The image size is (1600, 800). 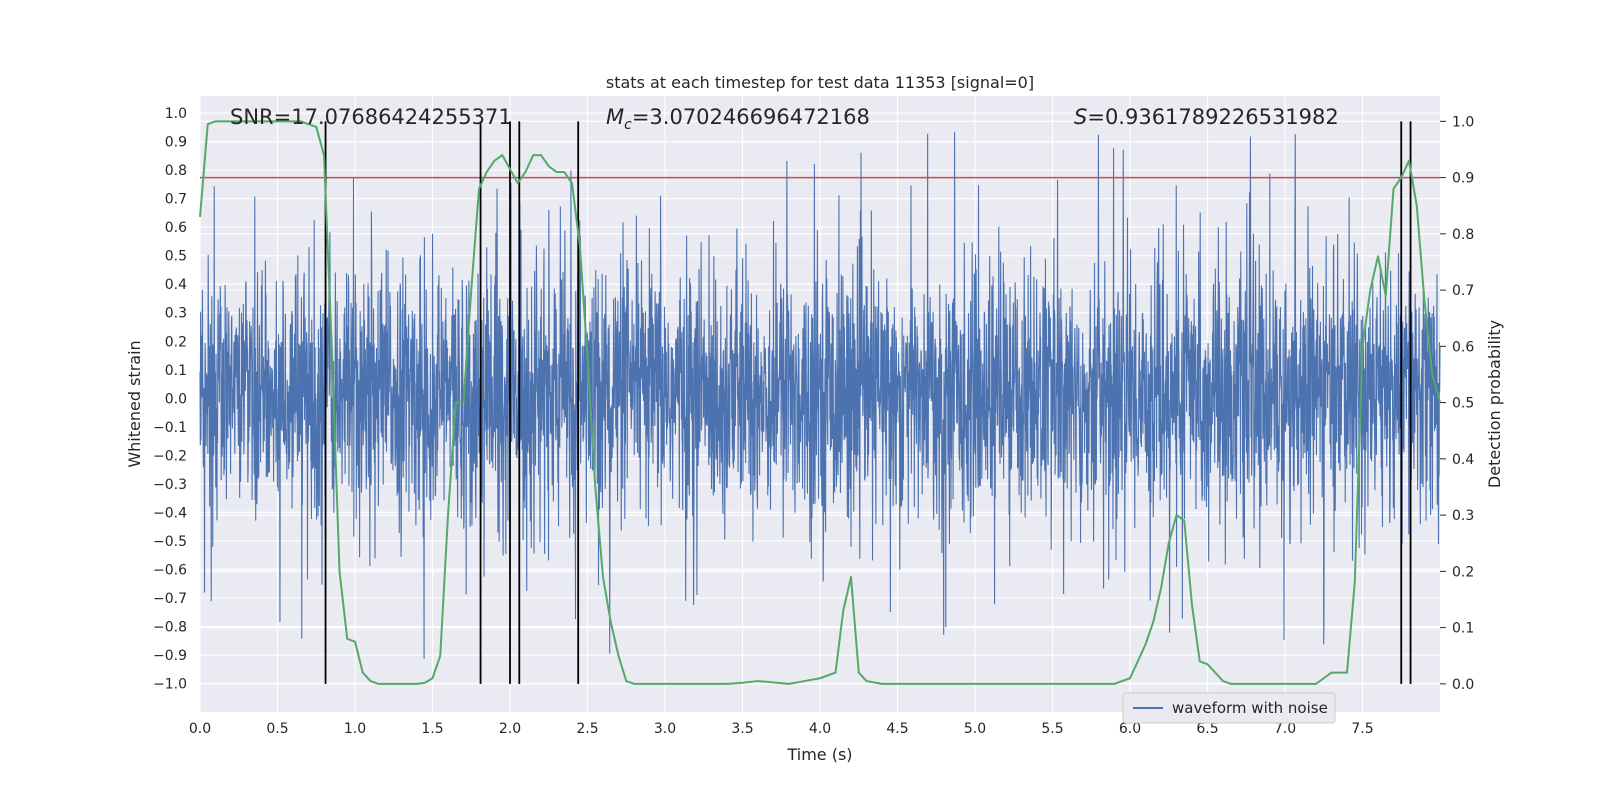 I want to click on y-left-tick-label: 0.6, so click(x=176, y=228).